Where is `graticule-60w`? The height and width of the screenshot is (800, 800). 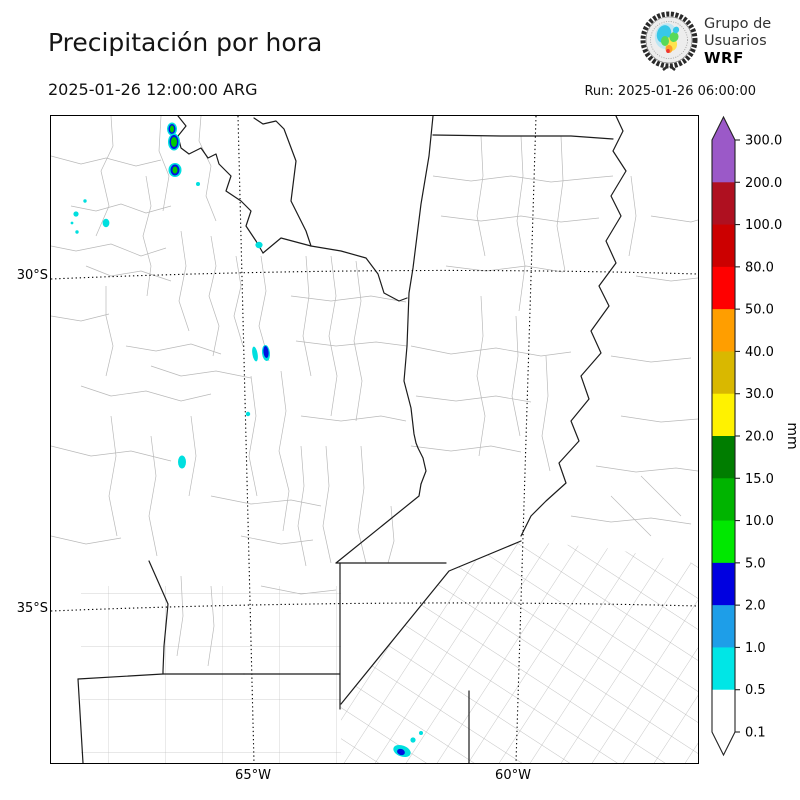
graticule-60w is located at coordinates (526, 439).